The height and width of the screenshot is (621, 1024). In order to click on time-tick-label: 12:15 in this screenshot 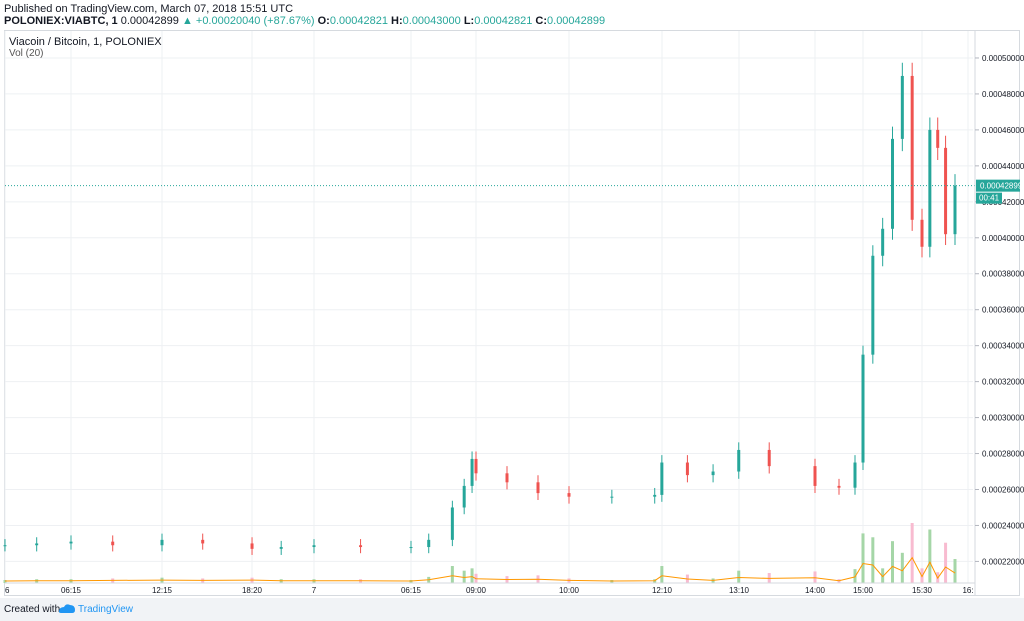, I will do `click(162, 590)`.